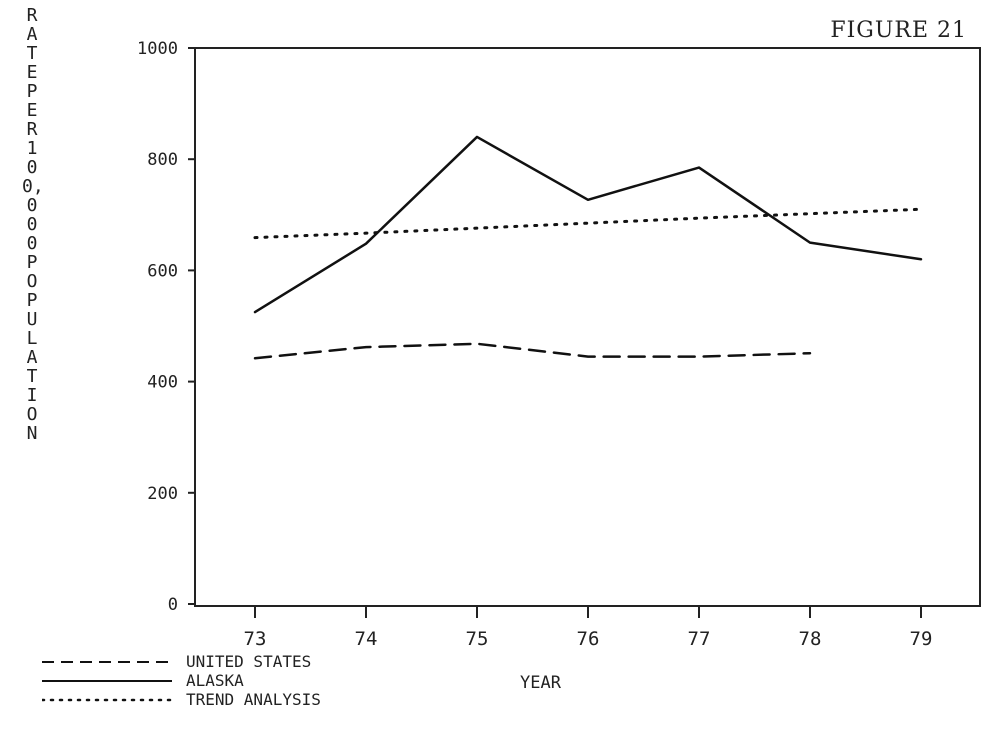  What do you see at coordinates (162, 160) in the screenshot?
I see `y-tick-label: 800` at bounding box center [162, 160].